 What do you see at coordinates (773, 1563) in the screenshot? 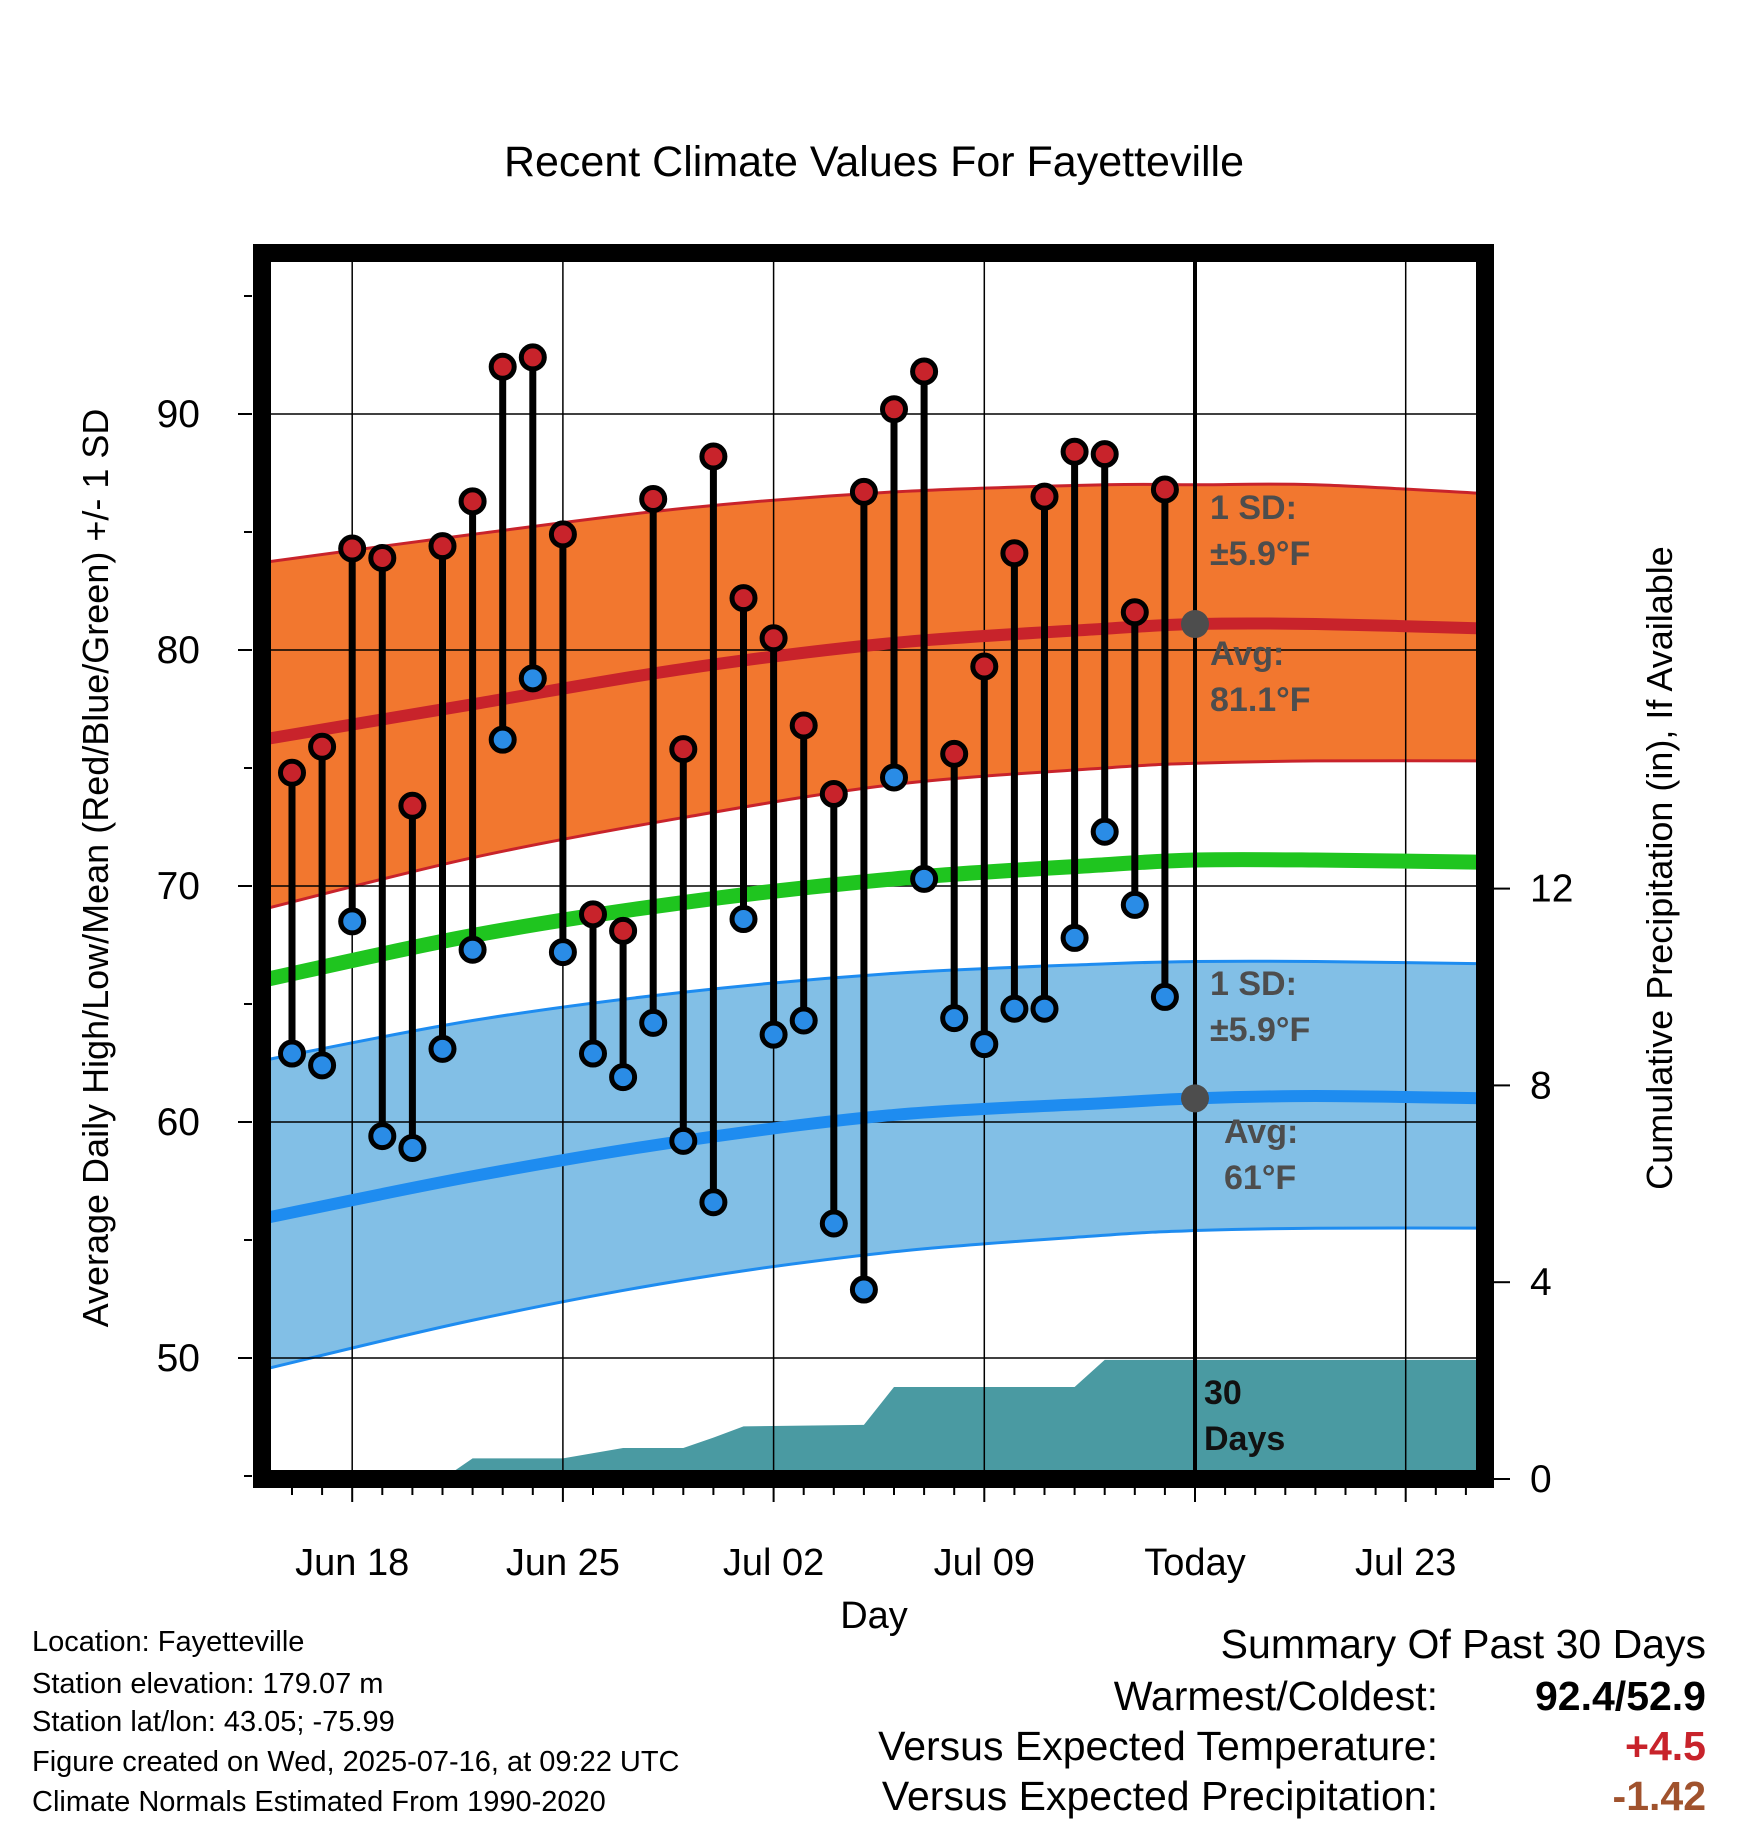
I see `x-tick-label: Jul 02` at bounding box center [773, 1563].